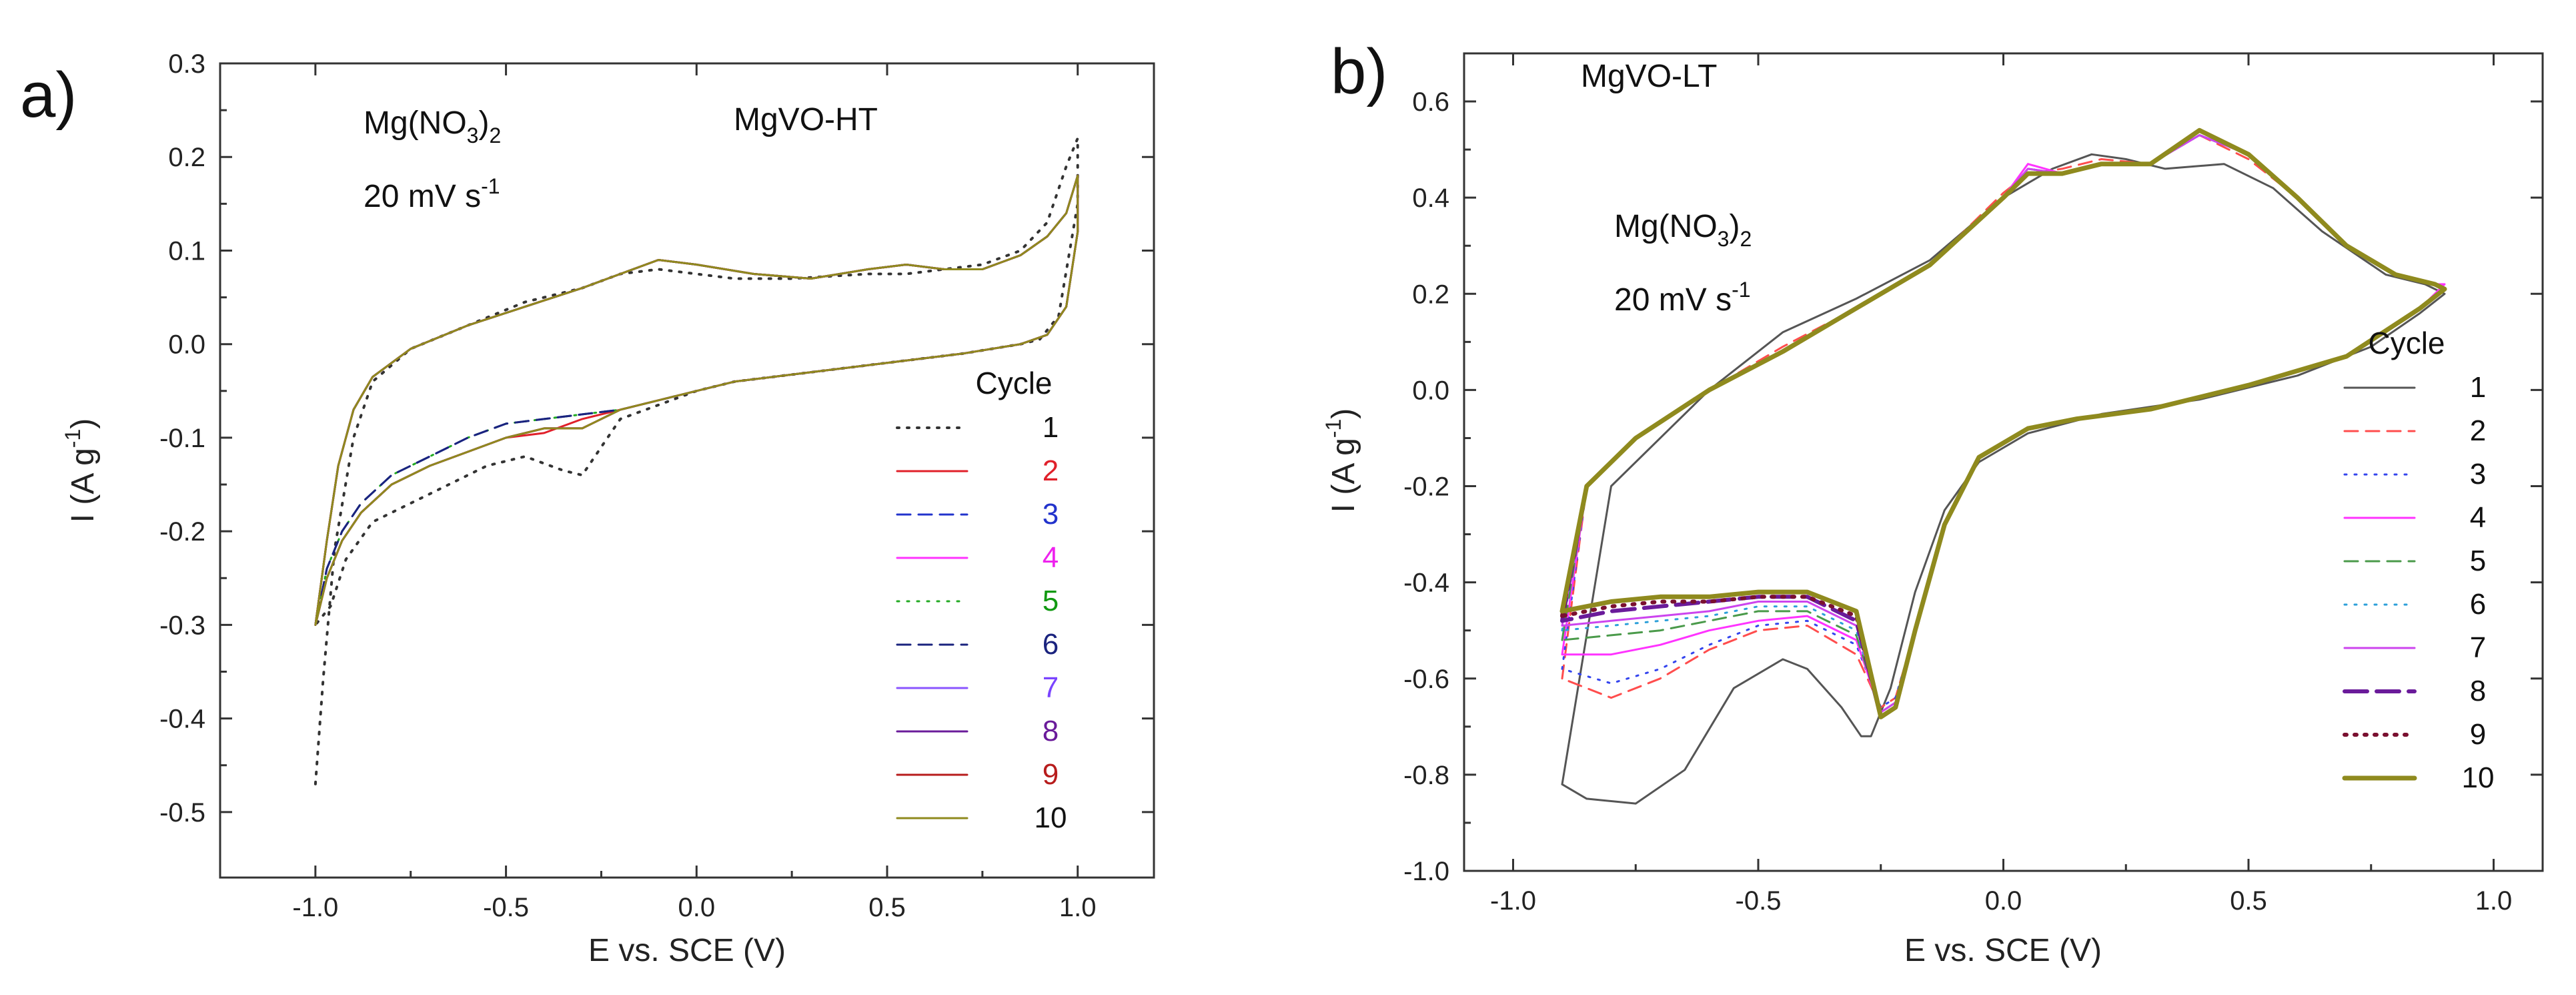 Image resolution: width=2576 pixels, height=995 pixels. What do you see at coordinates (1426, 871) in the screenshot?
I see `y-tick-label: -1.0` at bounding box center [1426, 871].